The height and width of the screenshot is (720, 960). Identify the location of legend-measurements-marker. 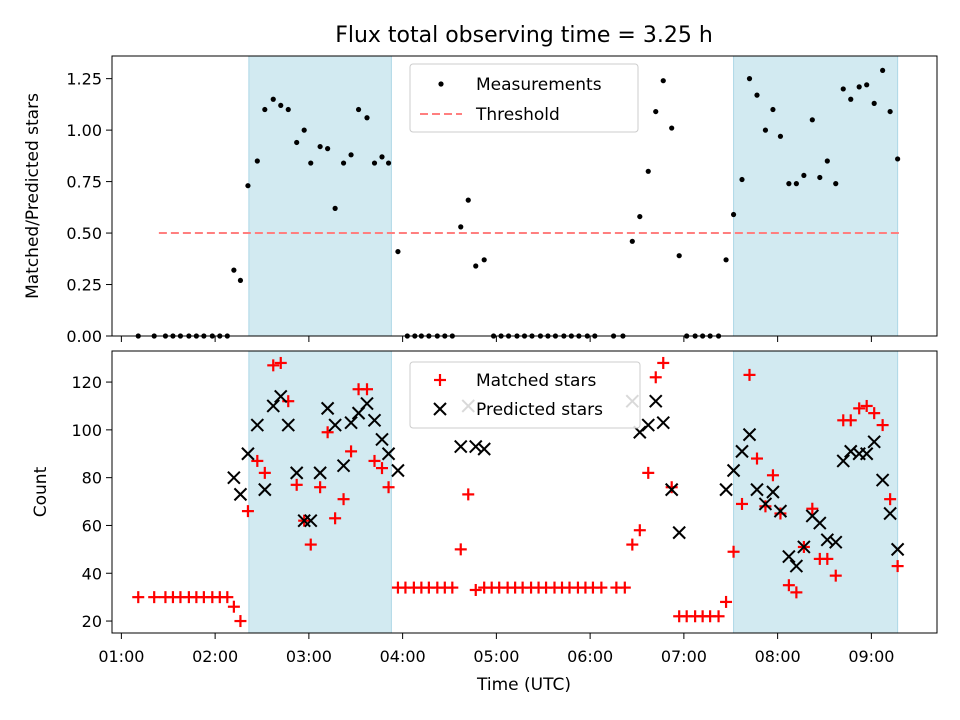
(441, 84).